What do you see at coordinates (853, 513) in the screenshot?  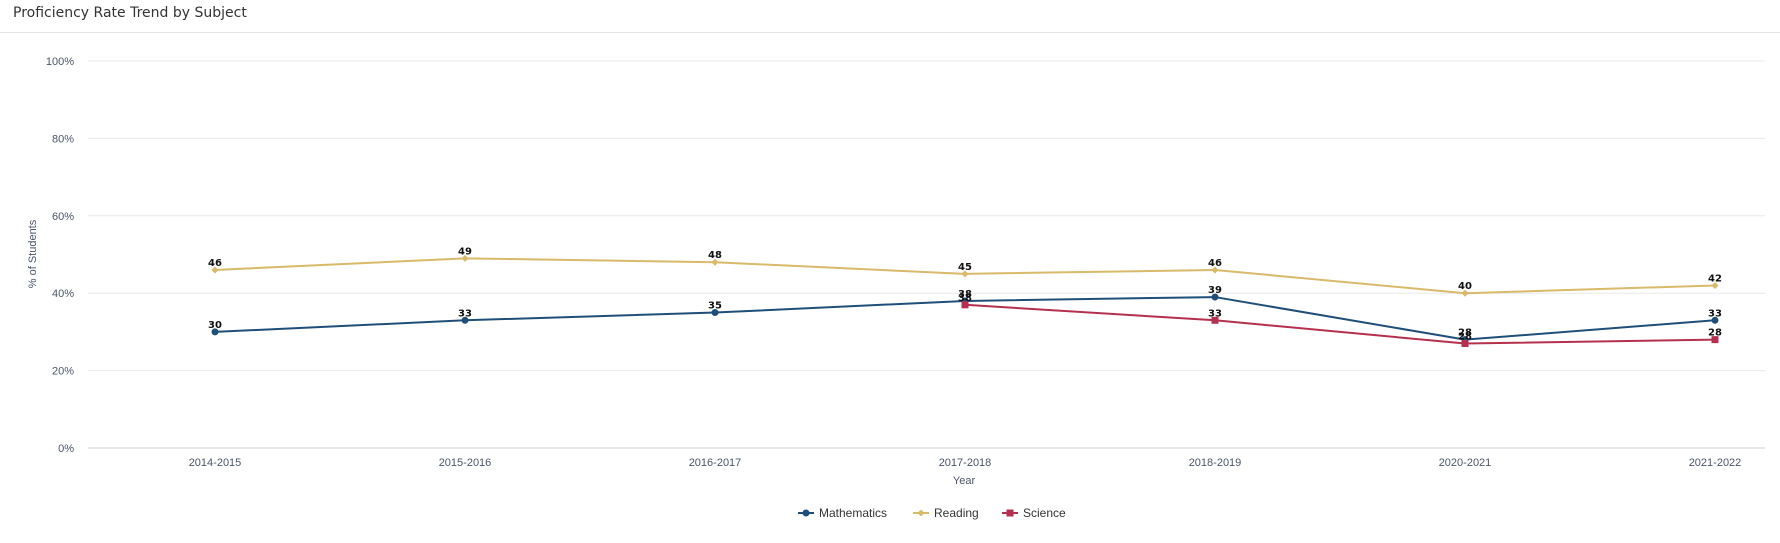 I see `mathematics-legend-label: Mathematics` at bounding box center [853, 513].